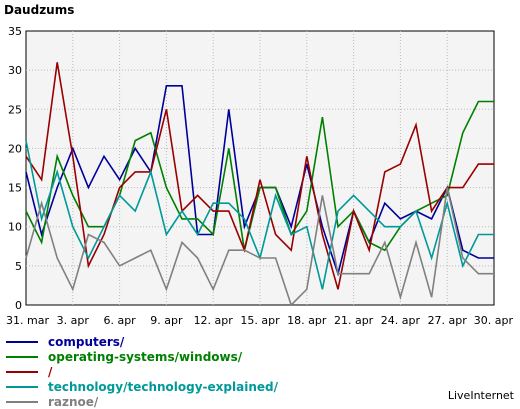 Image resolution: width=520 pixels, height=409 pixels. Describe the element at coordinates (39, 10) in the screenshot. I see `chart-title: Daudzums` at that location.